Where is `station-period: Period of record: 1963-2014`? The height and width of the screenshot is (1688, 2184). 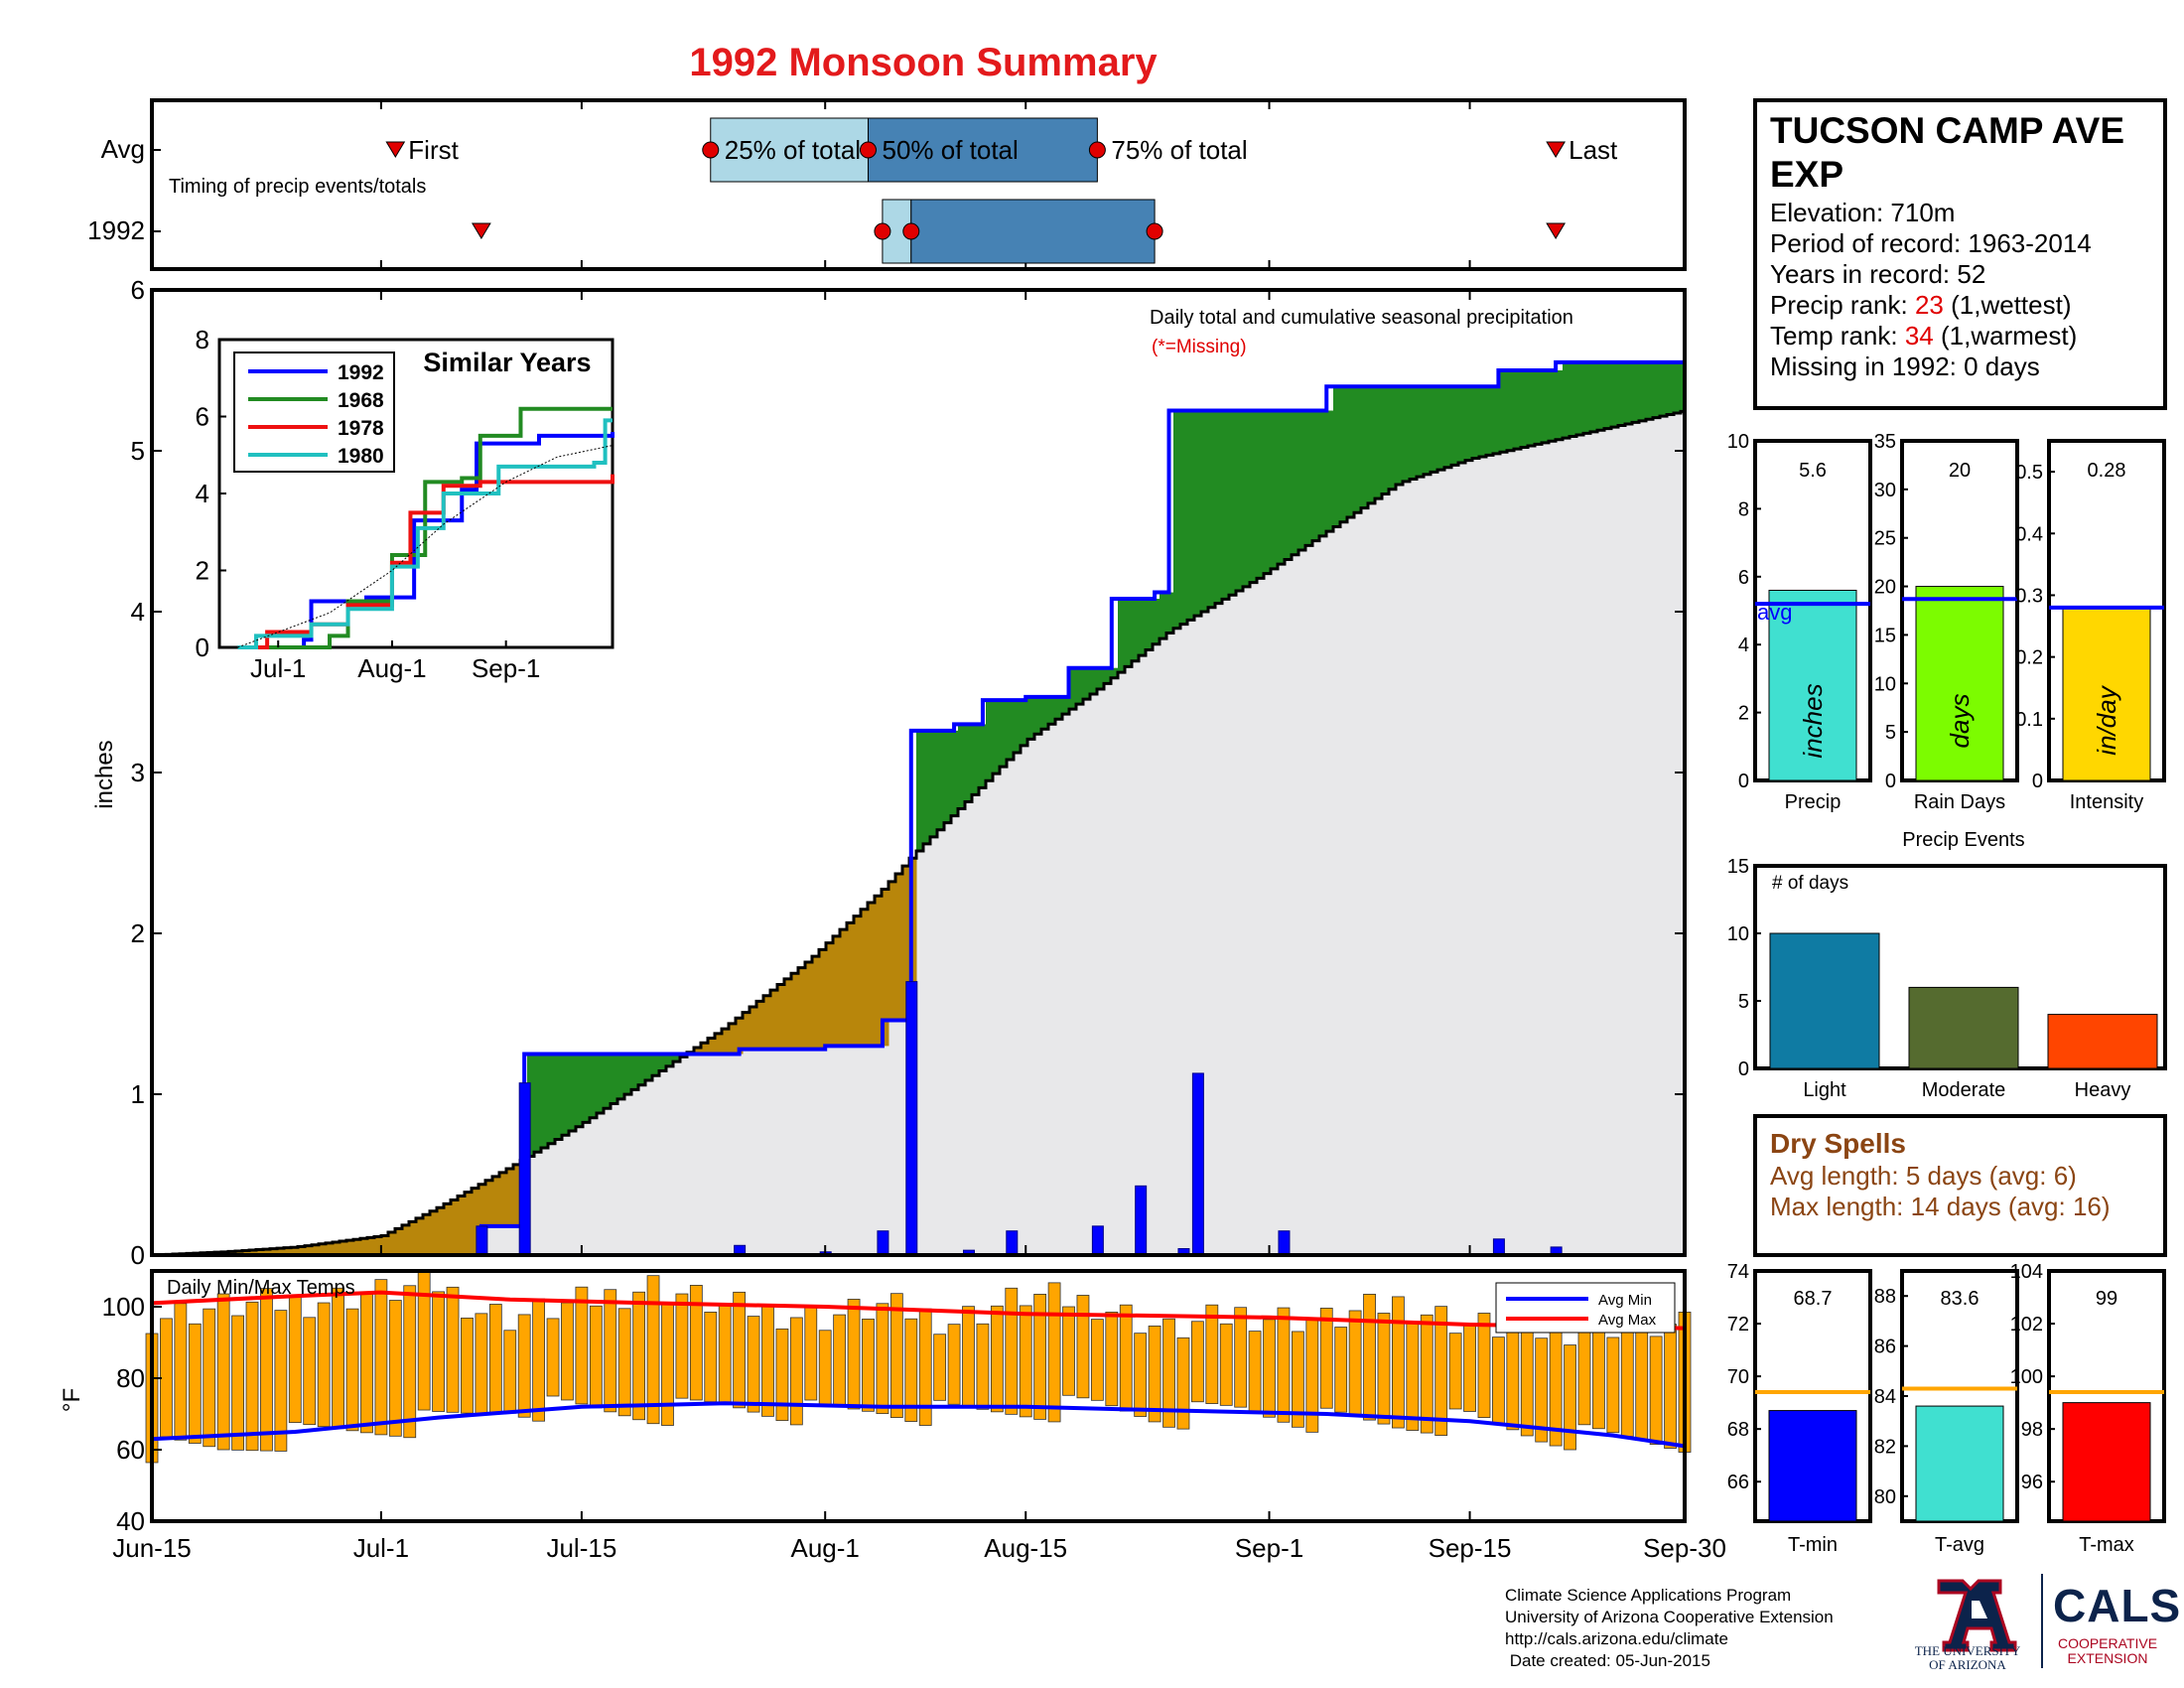
station-period: Period of record: 1963-2014 is located at coordinates (1931, 243).